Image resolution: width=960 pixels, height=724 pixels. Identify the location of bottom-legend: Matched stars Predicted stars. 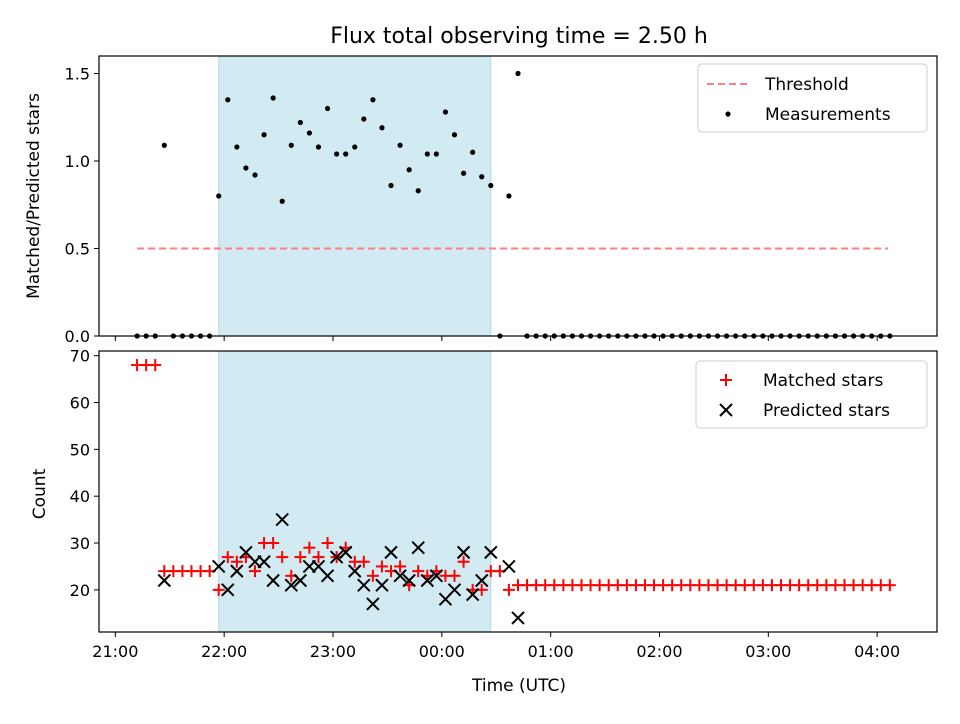
(811, 394).